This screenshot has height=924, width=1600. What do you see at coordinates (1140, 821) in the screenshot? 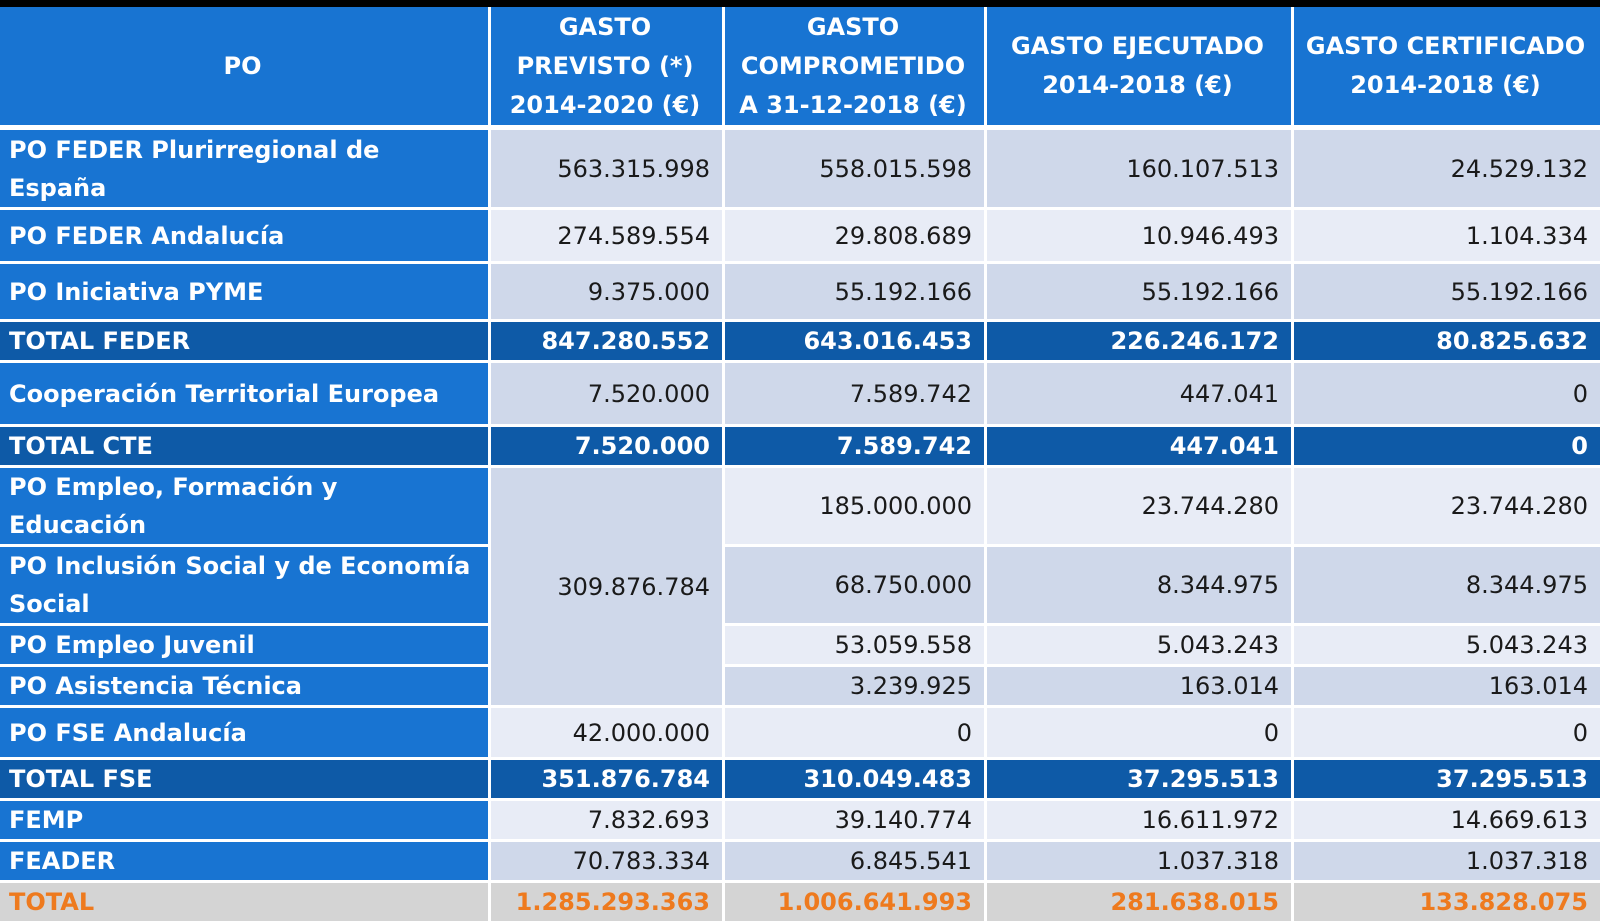
I see `cell-value: 16.611.972` at bounding box center [1140, 821].